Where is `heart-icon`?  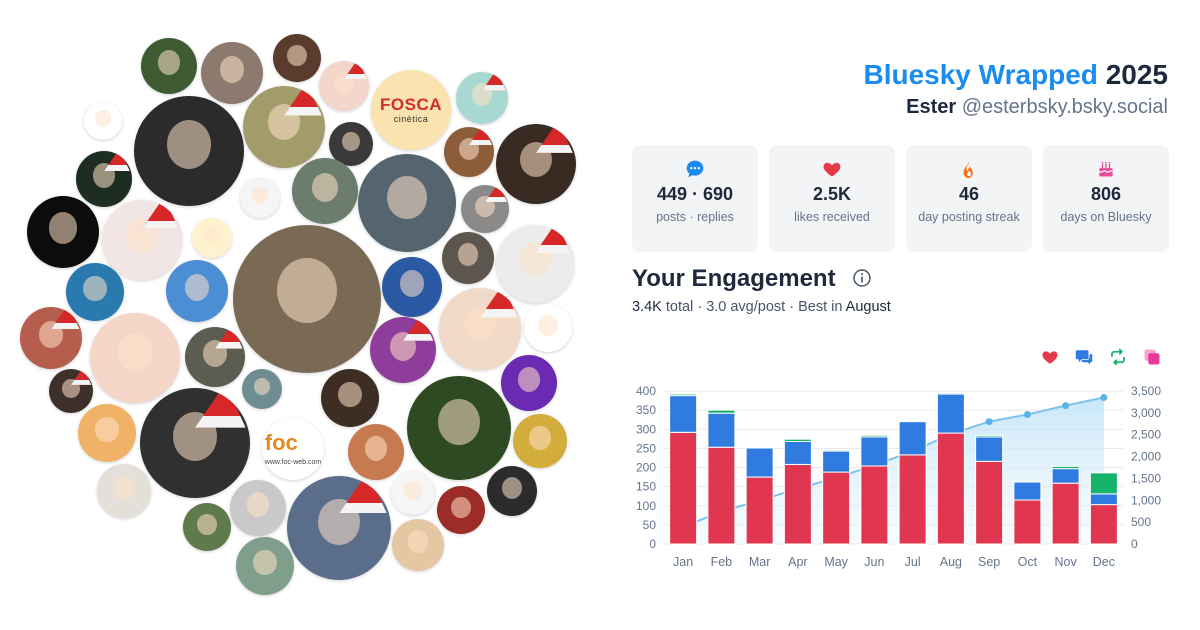 heart-icon is located at coordinates (832, 169).